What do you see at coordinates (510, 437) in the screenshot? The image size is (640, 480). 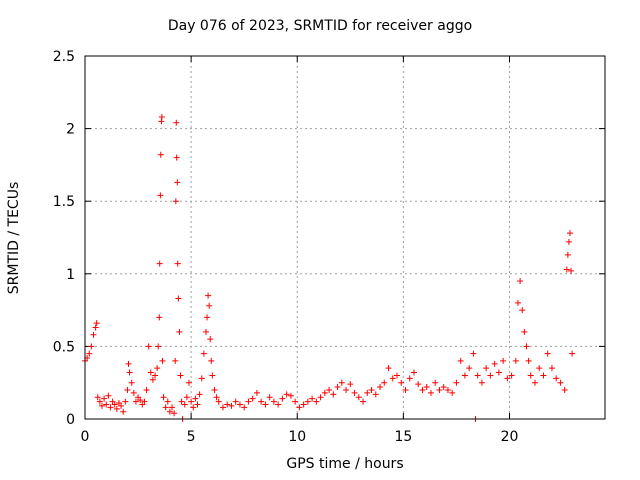 I see `x-tick-label: 20` at bounding box center [510, 437].